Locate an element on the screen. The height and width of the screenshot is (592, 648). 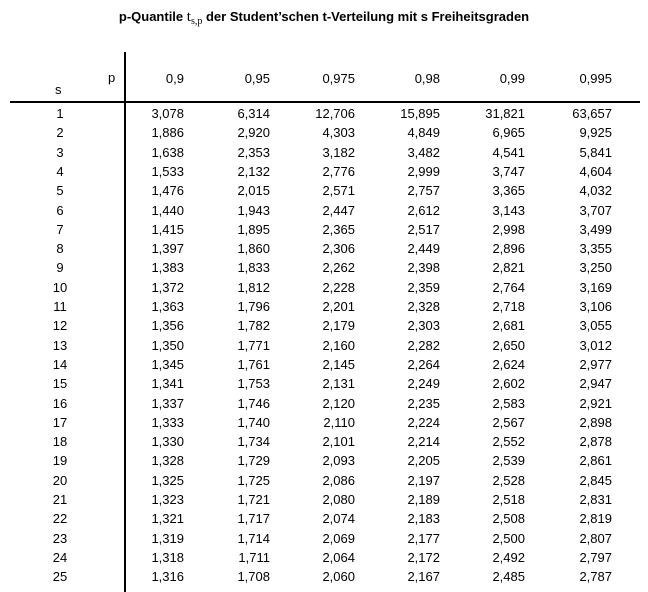
table-cell: 2,492 is located at coordinates (508, 557).